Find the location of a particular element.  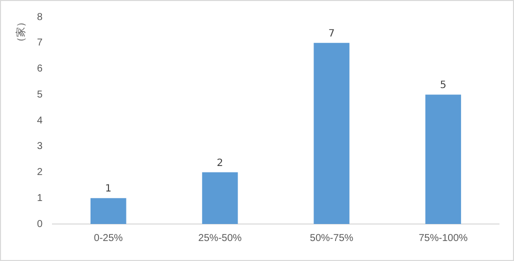

y-tick-label: 6 is located at coordinates (40, 69).